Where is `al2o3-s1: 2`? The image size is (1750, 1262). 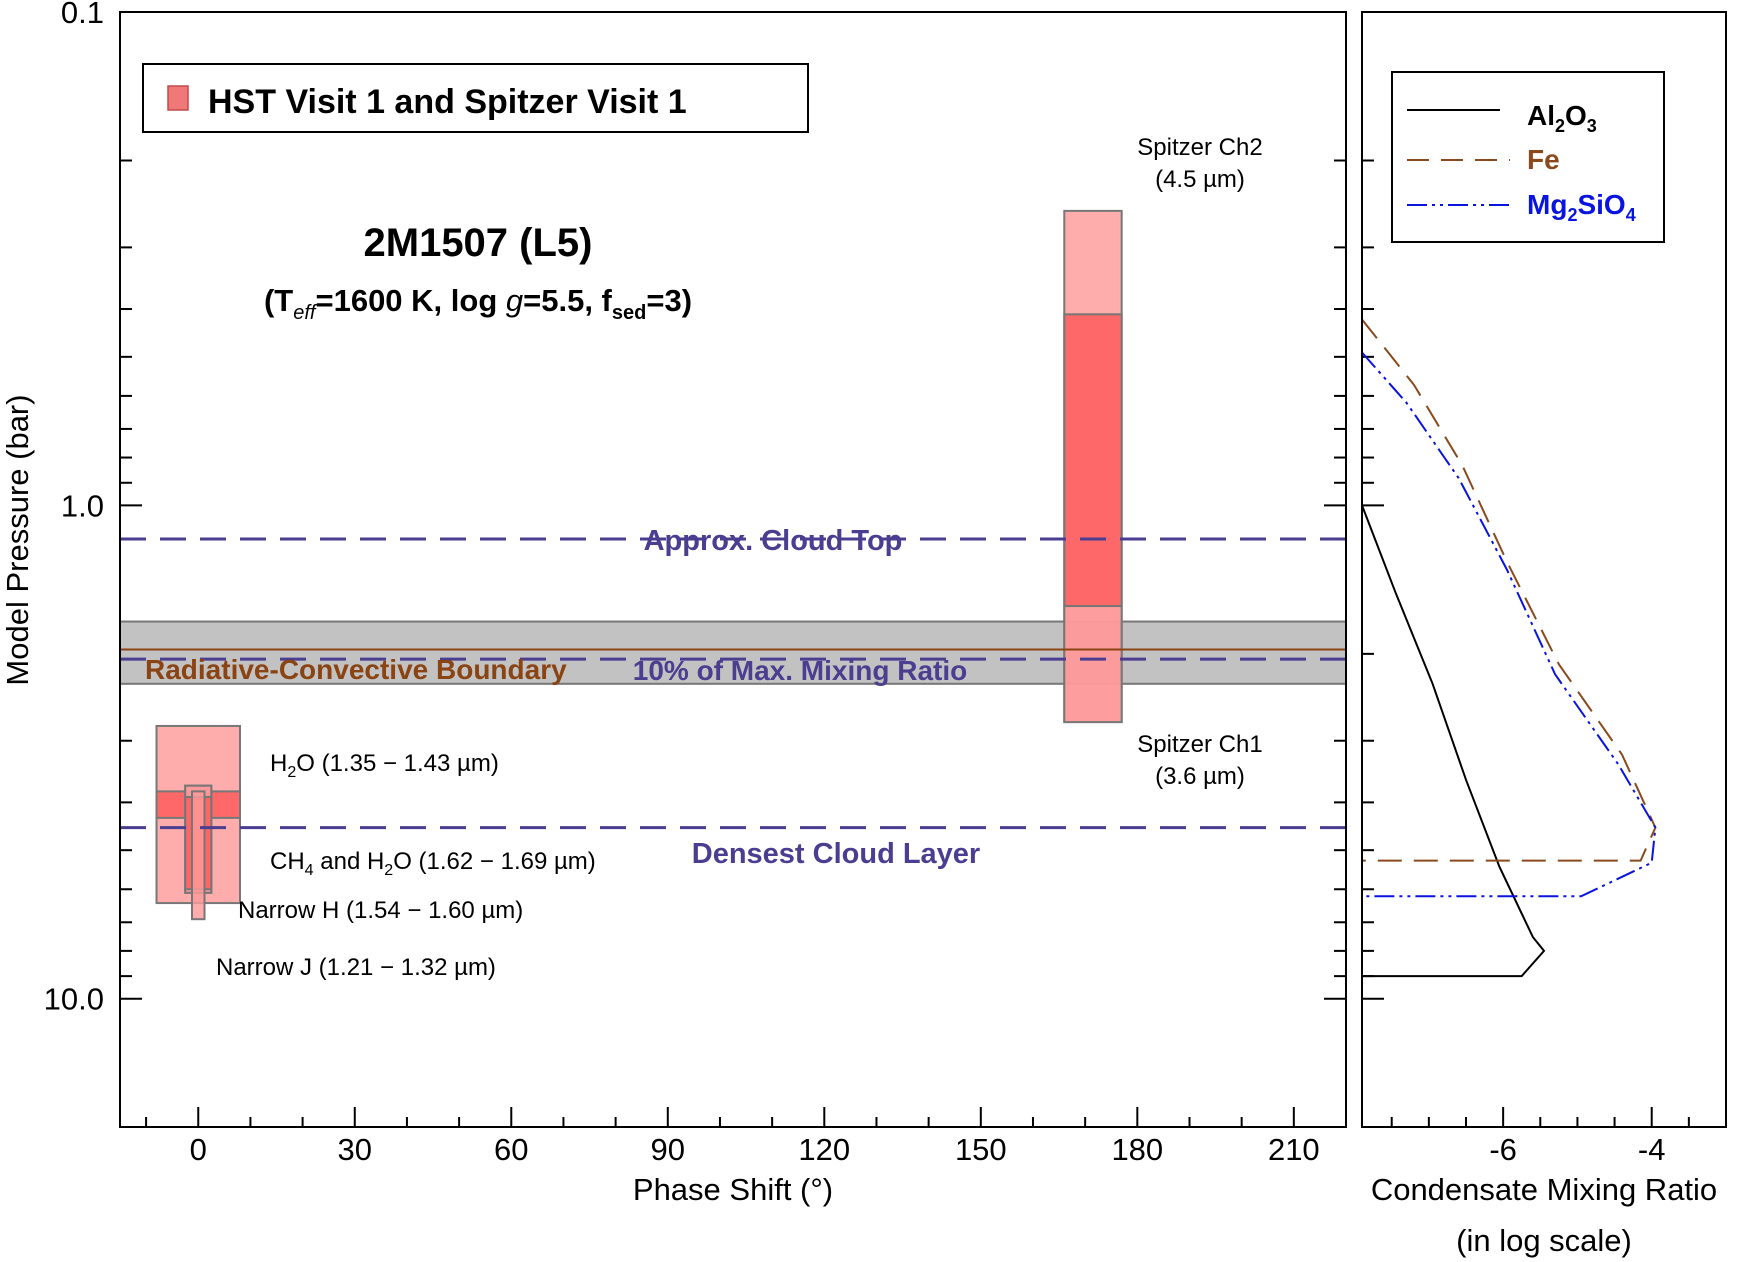
al2o3-s1: 2 is located at coordinates (1560, 126).